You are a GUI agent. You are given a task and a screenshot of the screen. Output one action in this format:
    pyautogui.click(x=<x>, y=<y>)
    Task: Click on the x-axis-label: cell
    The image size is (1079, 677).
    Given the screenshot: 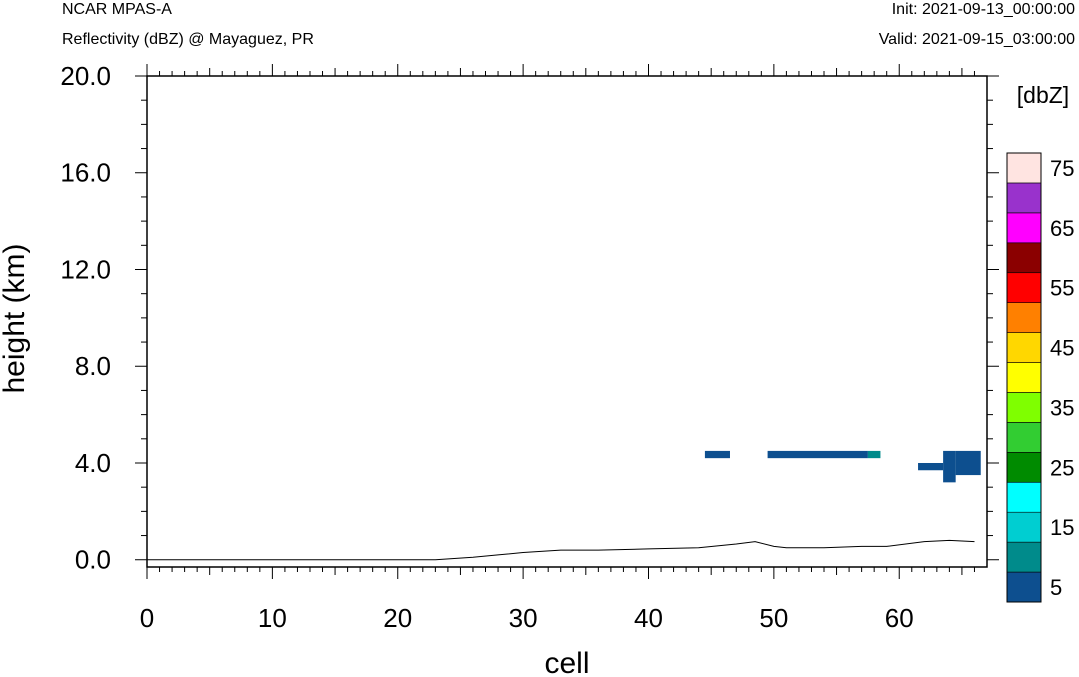 What is the action you would take?
    pyautogui.click(x=566, y=662)
    